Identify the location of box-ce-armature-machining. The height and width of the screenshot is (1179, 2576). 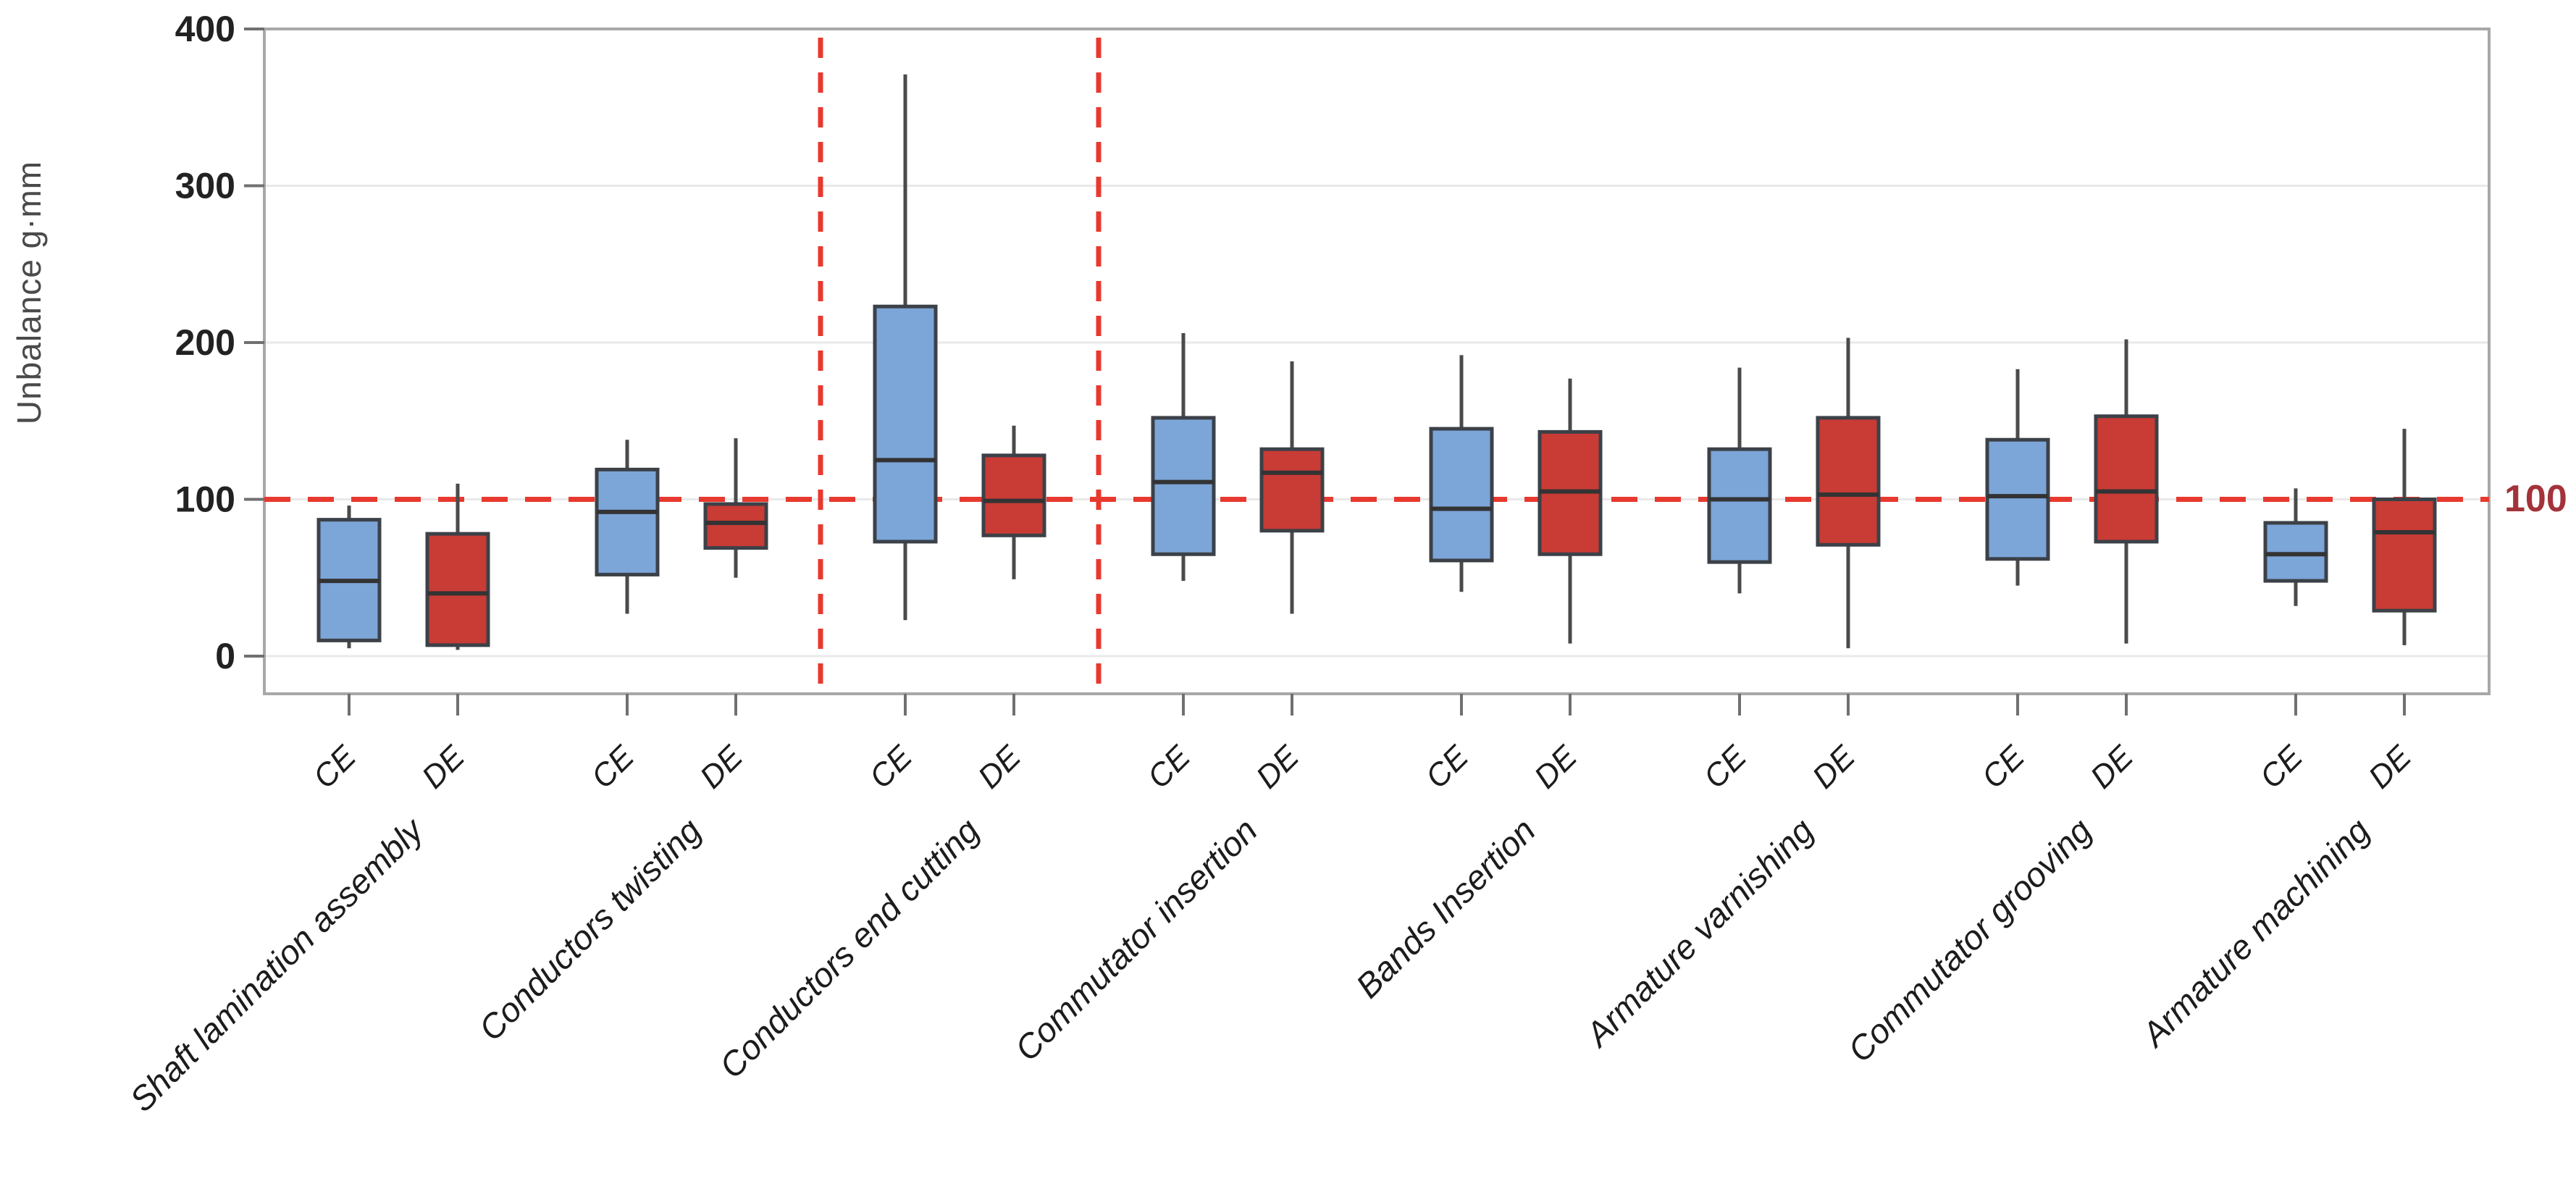
(2295, 547).